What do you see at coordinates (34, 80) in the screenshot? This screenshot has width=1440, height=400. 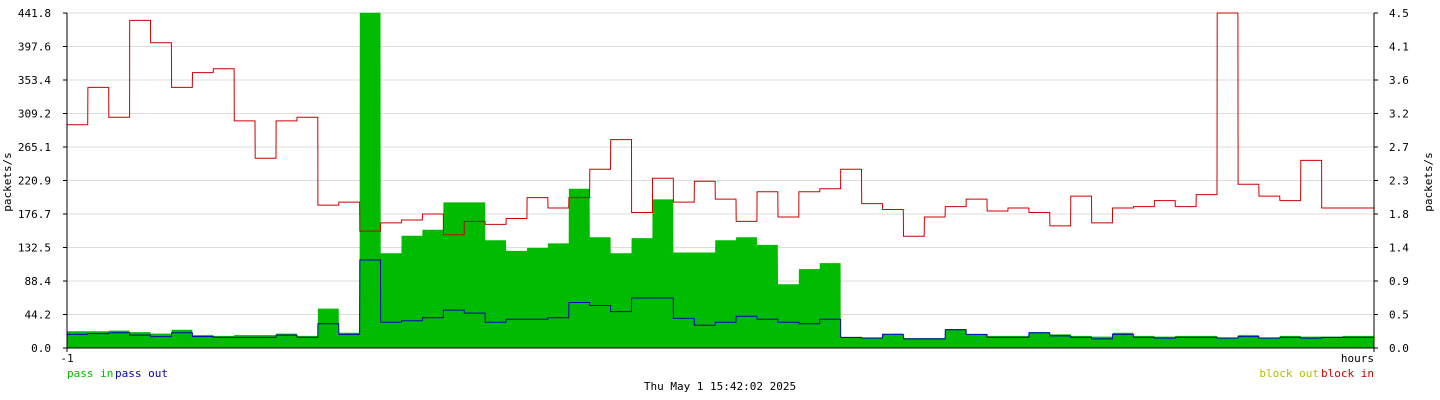 I see `y-left-tick-label: 353.4` at bounding box center [34, 80].